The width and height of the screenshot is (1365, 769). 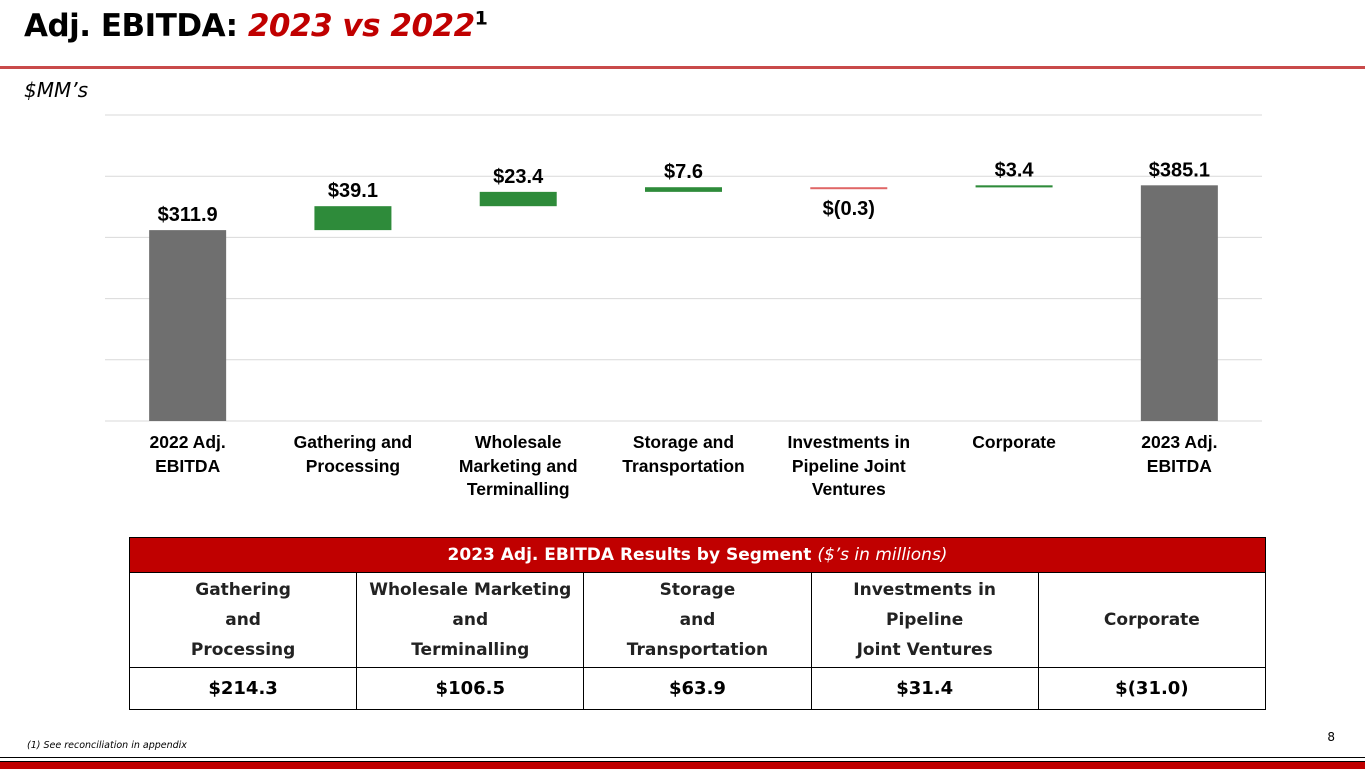 I want to click on data-label-2: $39.1, so click(x=353, y=191).